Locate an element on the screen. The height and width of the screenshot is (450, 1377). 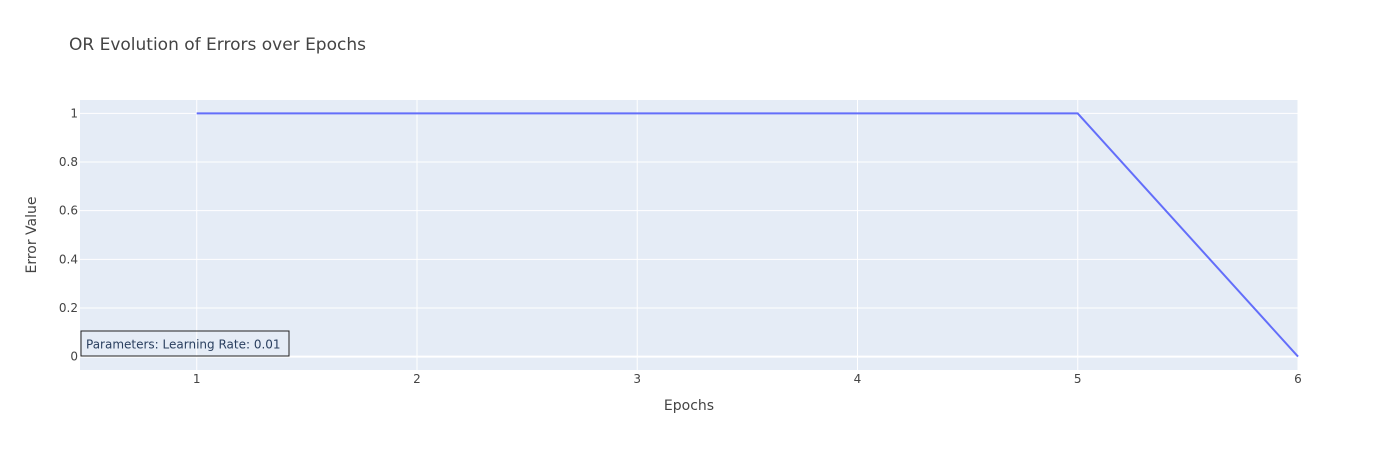
y-tick-label: 0.6 is located at coordinates (68, 211).